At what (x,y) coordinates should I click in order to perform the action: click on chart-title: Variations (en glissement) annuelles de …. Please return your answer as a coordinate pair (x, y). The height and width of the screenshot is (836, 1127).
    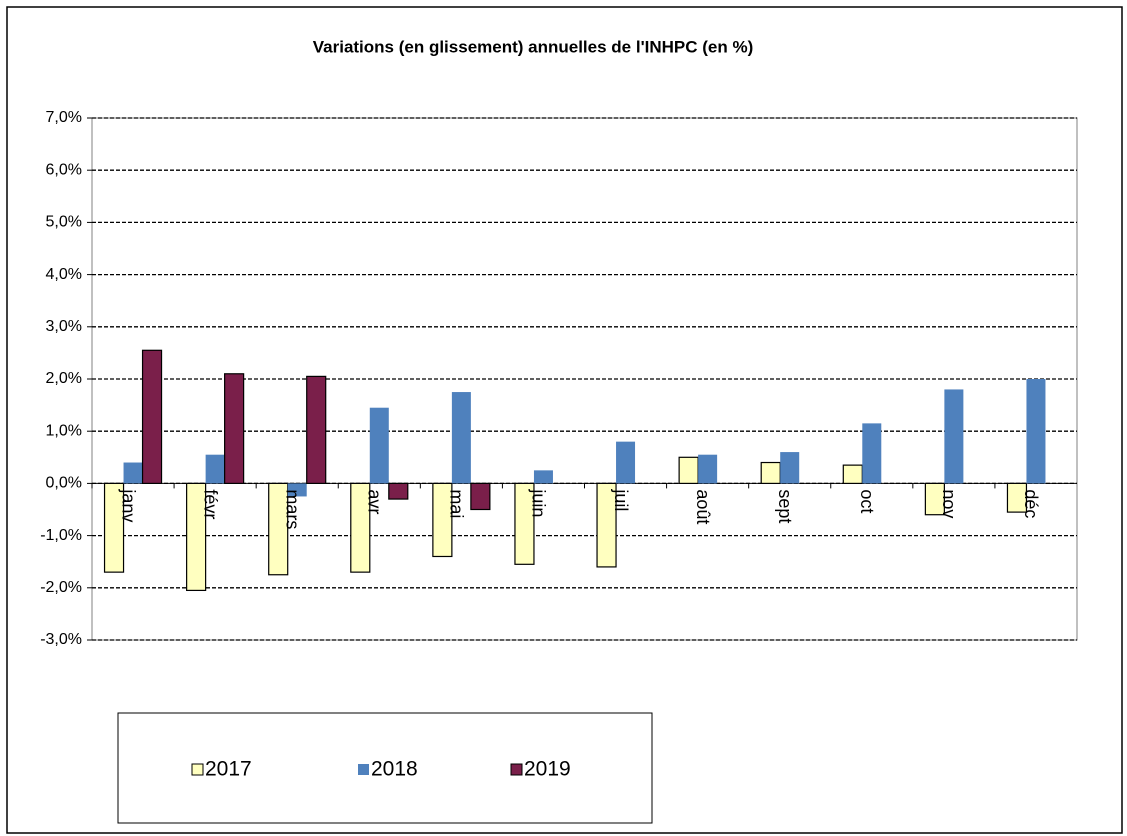
    Looking at the image, I should click on (533, 46).